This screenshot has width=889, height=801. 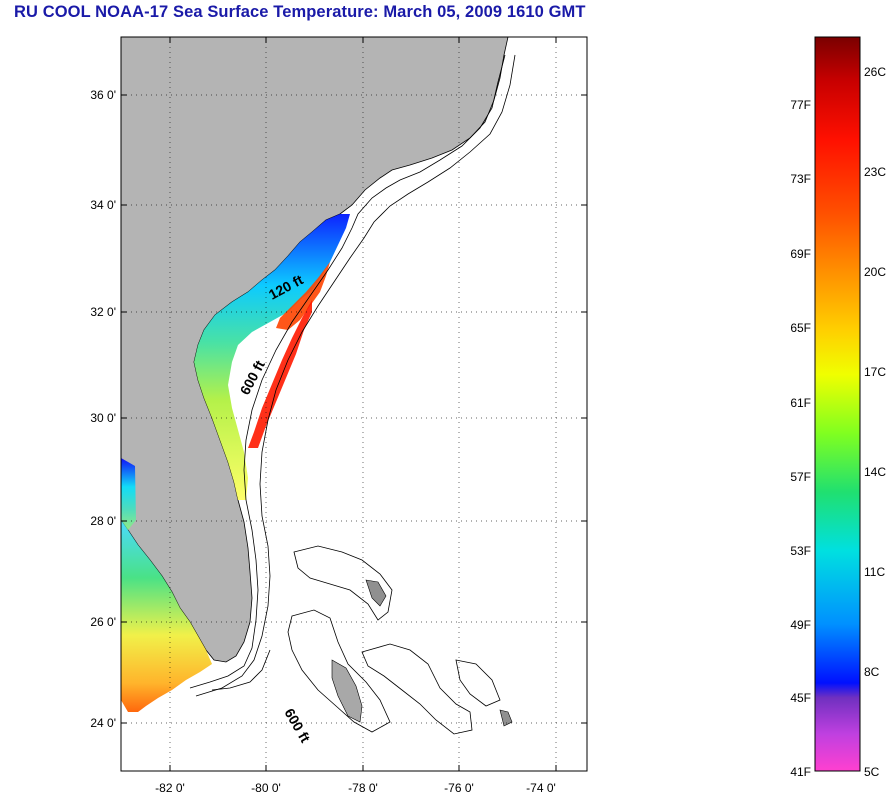 I want to click on c-label: 26C, so click(x=875, y=72).